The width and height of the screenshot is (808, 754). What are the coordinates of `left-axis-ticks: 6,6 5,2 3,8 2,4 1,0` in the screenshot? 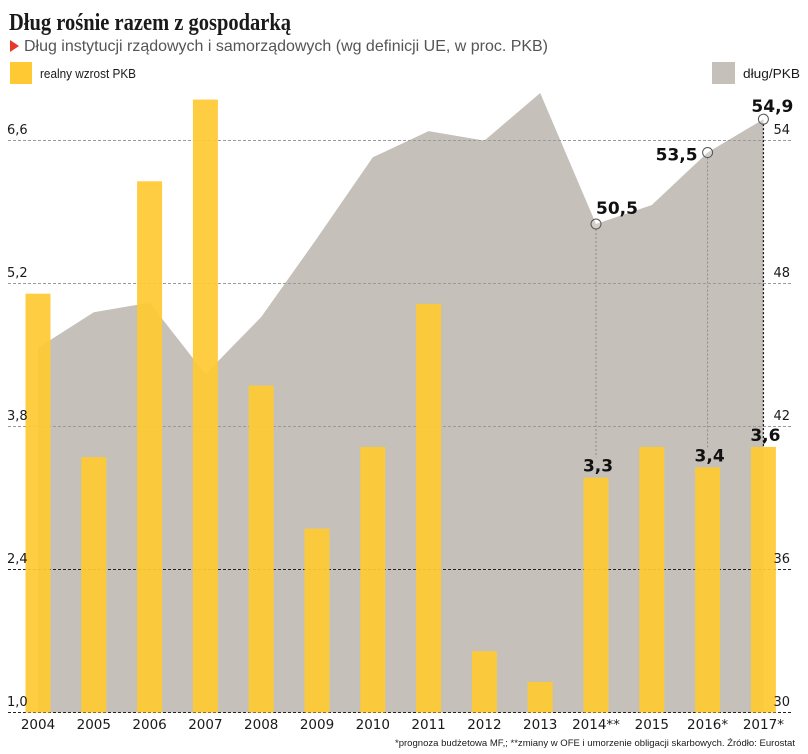 It's located at (17, 416).